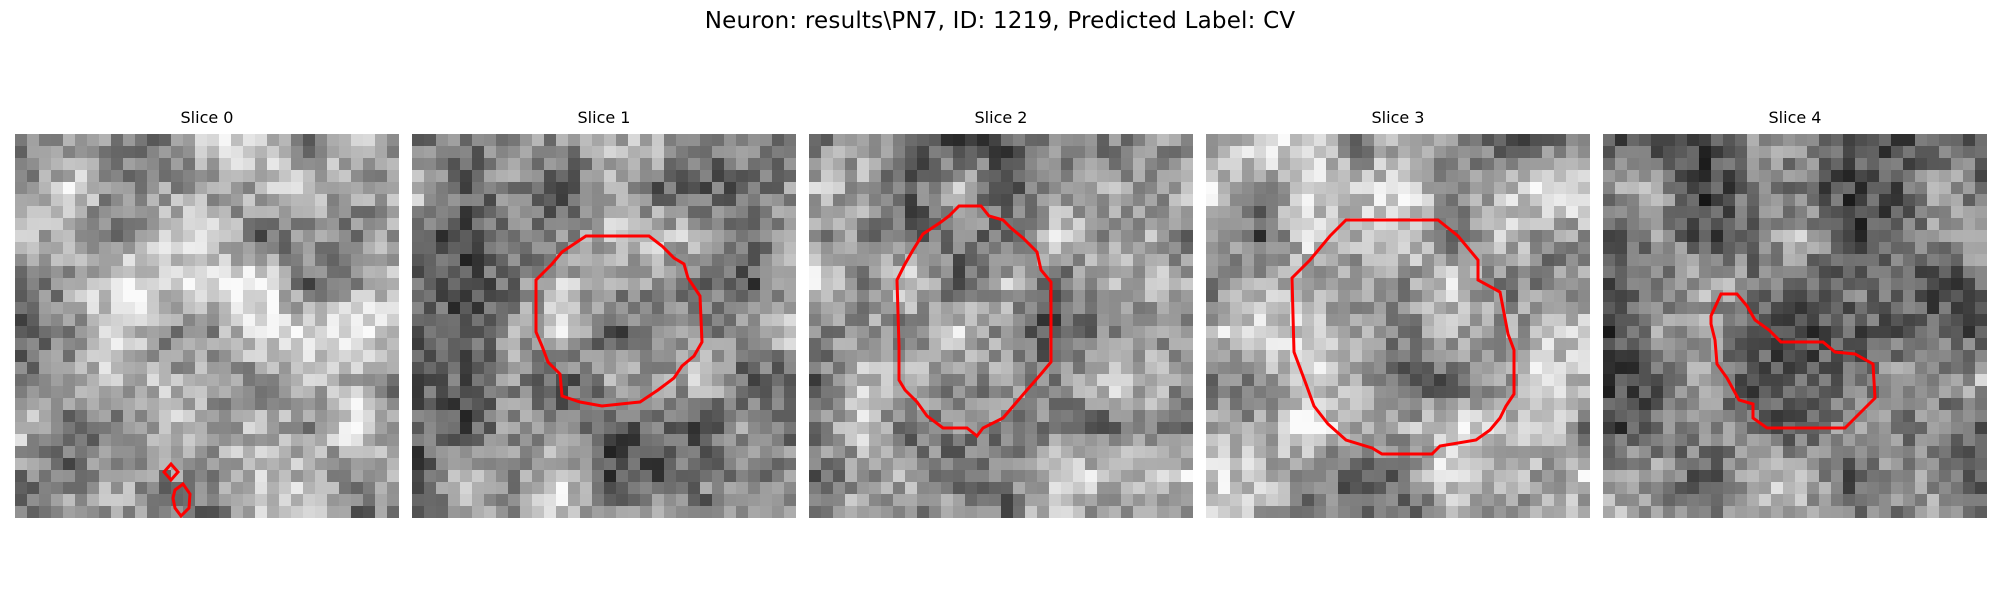  I want to click on slice-image-3-svg, so click(1398, 326).